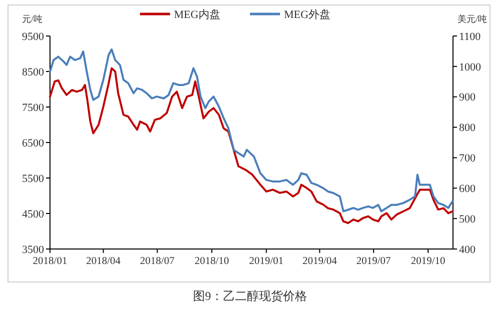 The width and height of the screenshot is (500, 330). Describe the element at coordinates (33, 214) in the screenshot. I see `y-tick-label: 4500` at that location.